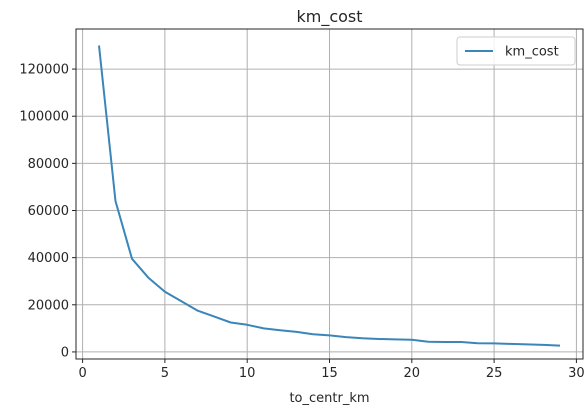 This screenshot has height=410, width=588. Describe the element at coordinates (247, 373) in the screenshot. I see `x-tick-label: 10` at that location.